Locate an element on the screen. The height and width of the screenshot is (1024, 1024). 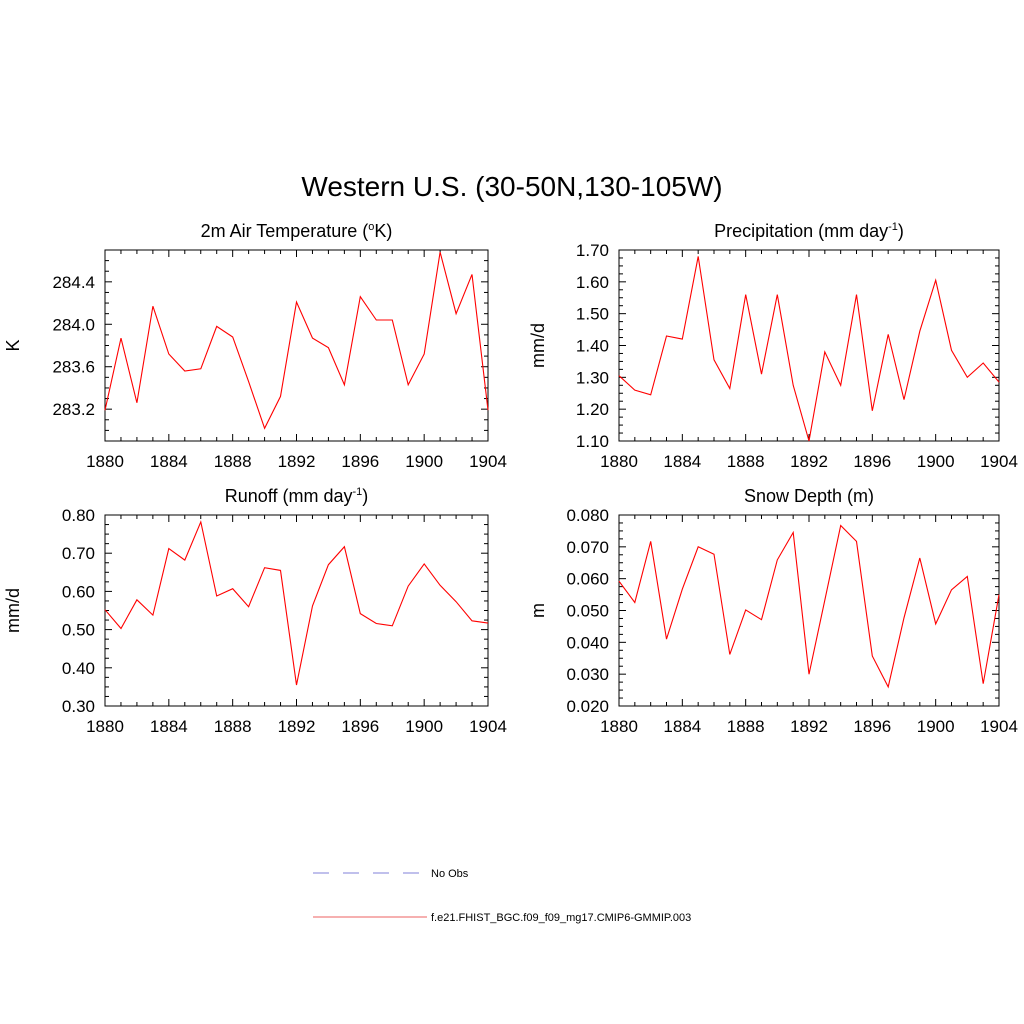
y-tick-label: 0.080 is located at coordinates (587, 515).